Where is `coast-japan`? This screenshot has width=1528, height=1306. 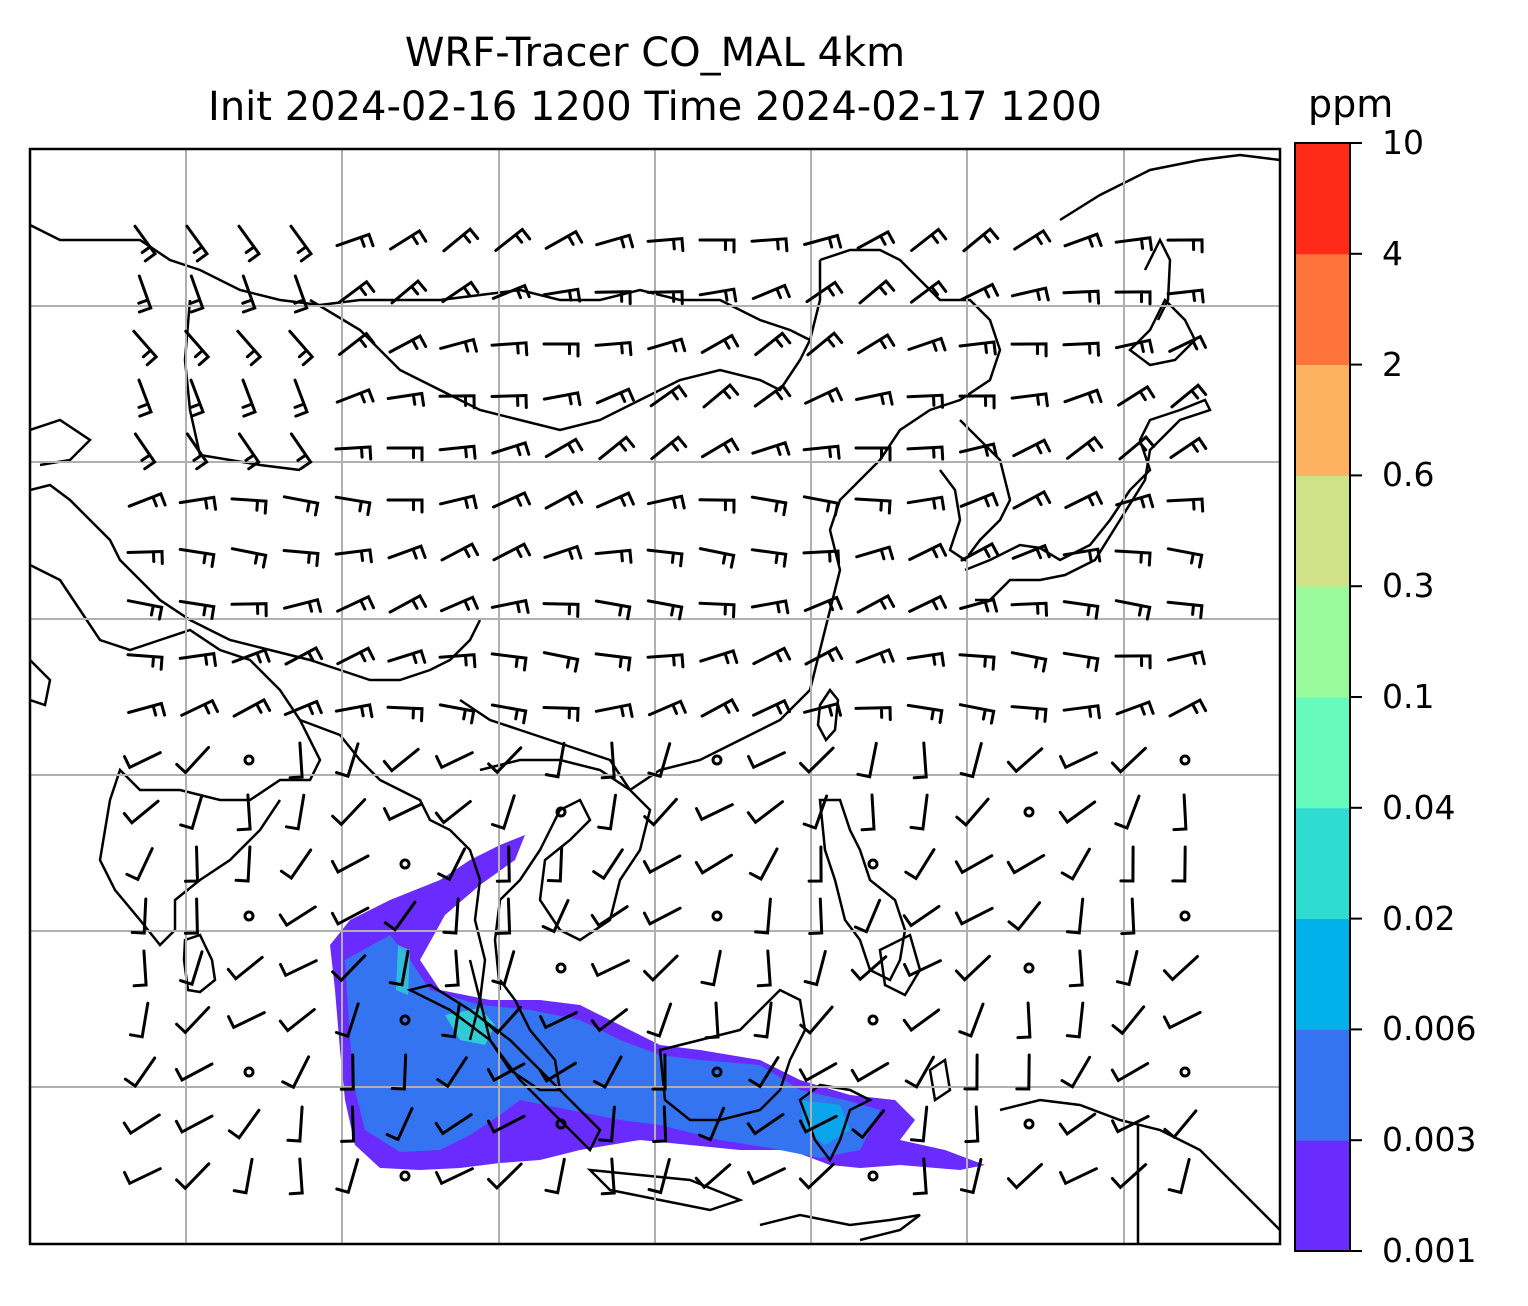 coast-japan is located at coordinates (1088, 500).